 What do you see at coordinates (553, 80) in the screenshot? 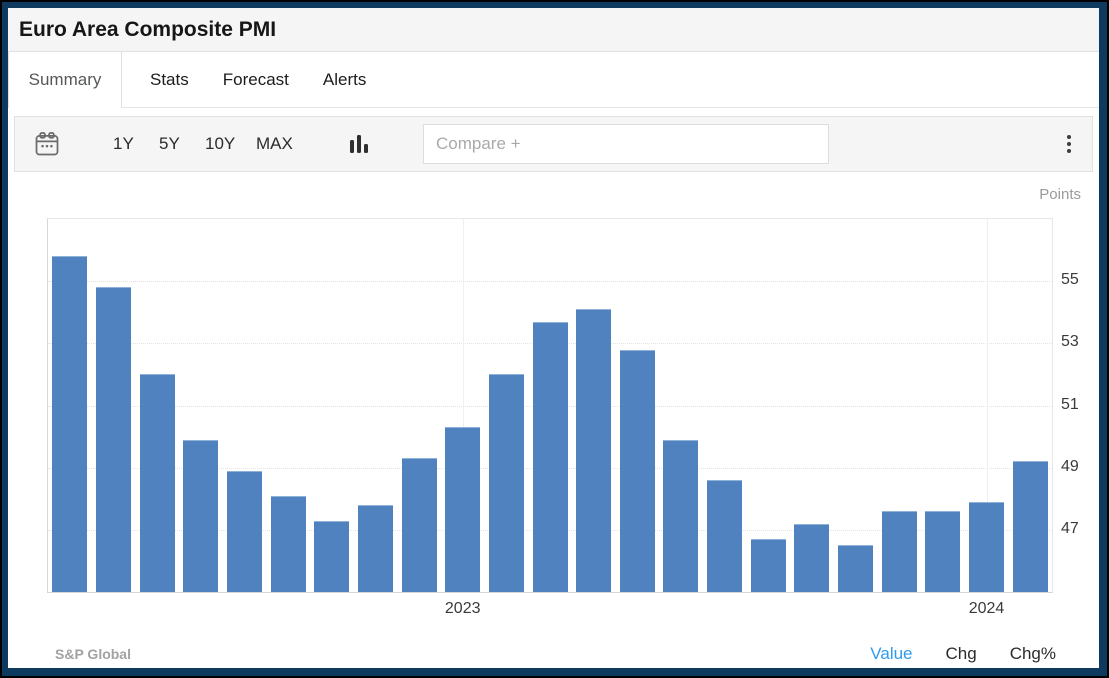
I see `tab-bar: Summary Stats Forecast Alerts` at bounding box center [553, 80].